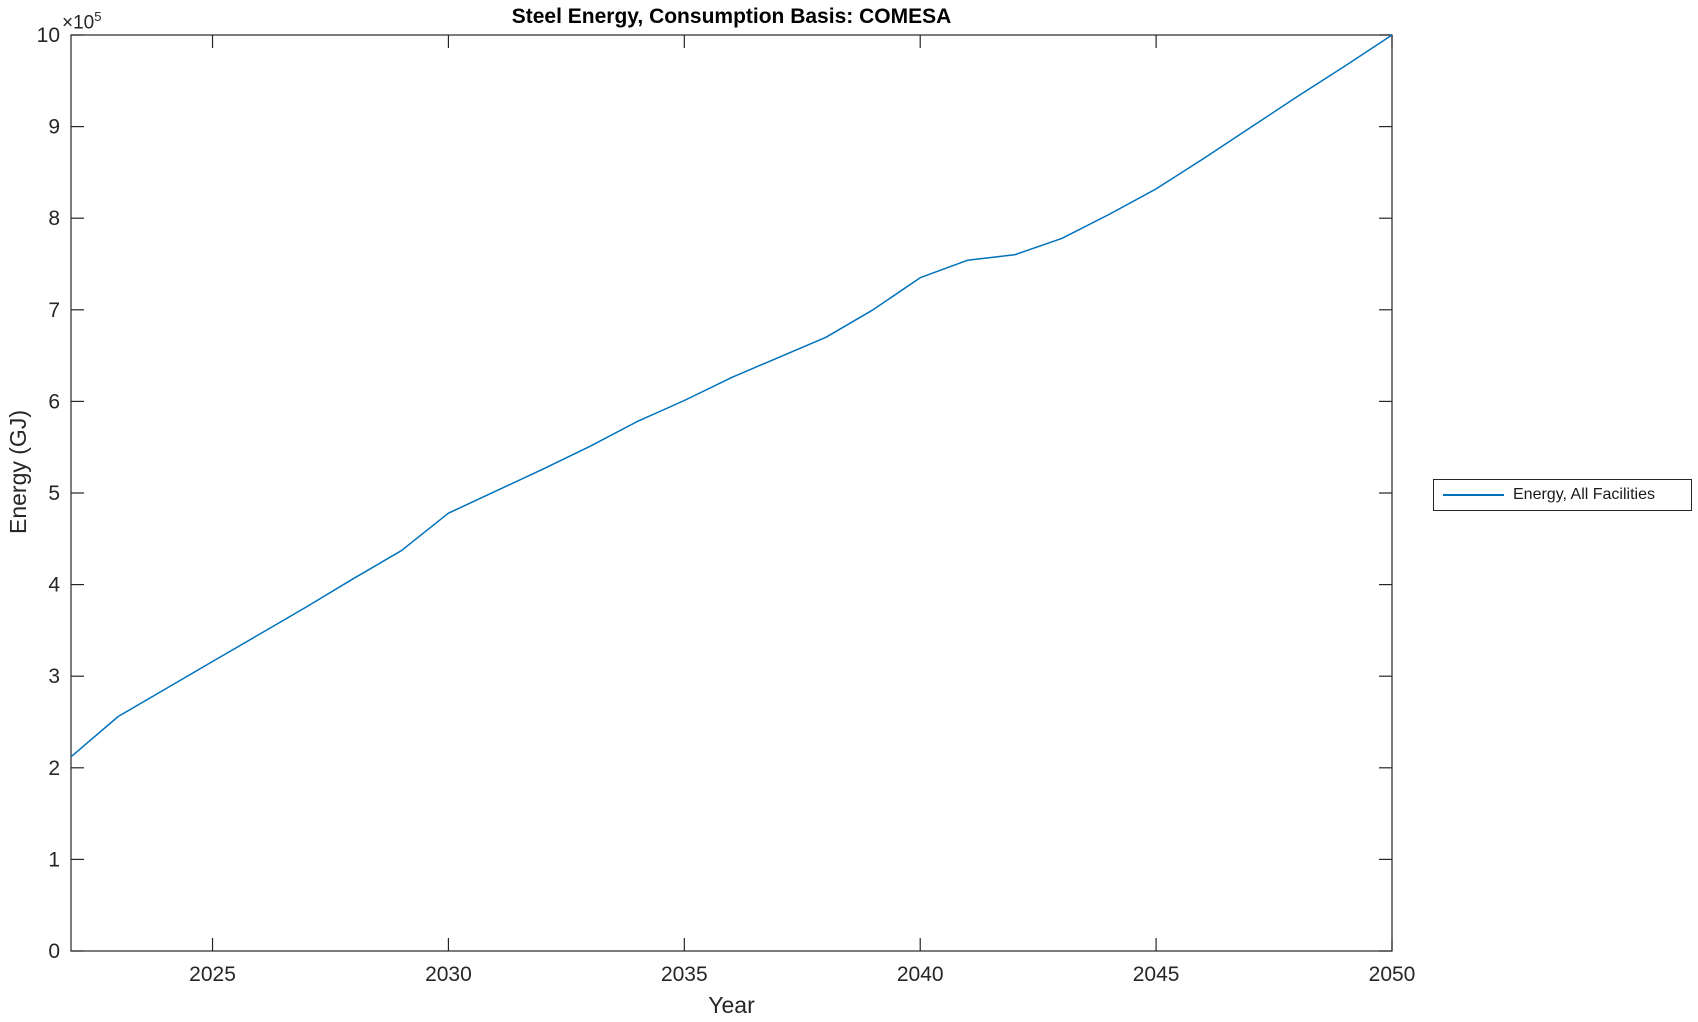 The width and height of the screenshot is (1698, 1022). I want to click on x-tick-label: 2040, so click(920, 974).